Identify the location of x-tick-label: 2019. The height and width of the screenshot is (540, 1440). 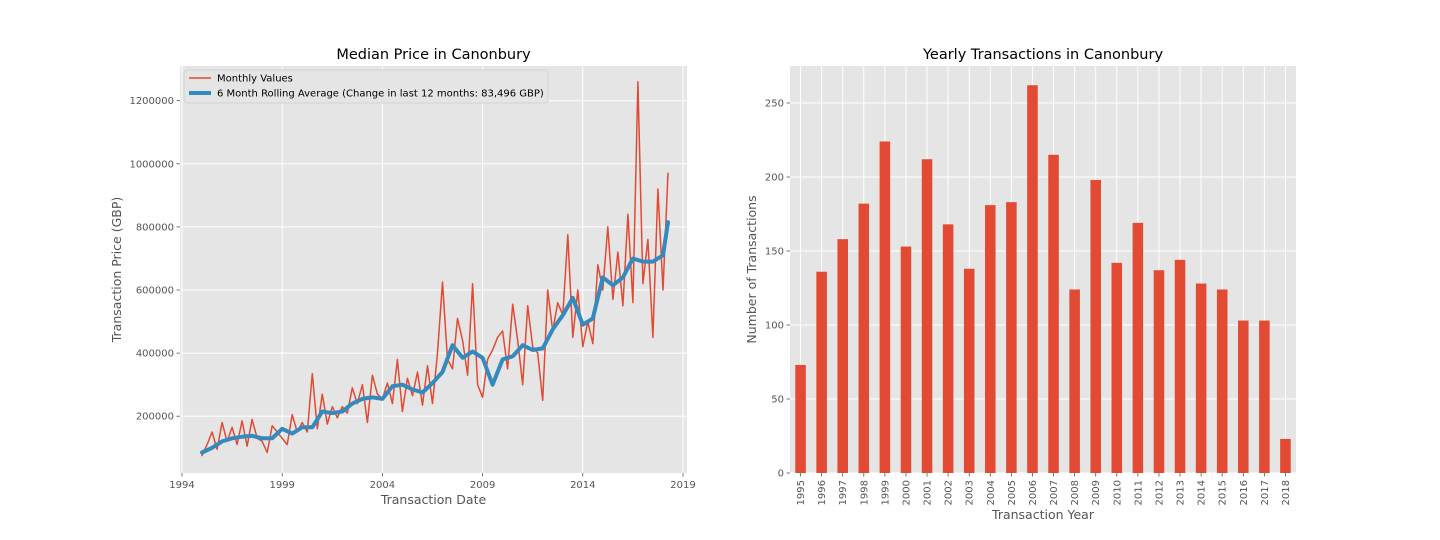
(682, 485).